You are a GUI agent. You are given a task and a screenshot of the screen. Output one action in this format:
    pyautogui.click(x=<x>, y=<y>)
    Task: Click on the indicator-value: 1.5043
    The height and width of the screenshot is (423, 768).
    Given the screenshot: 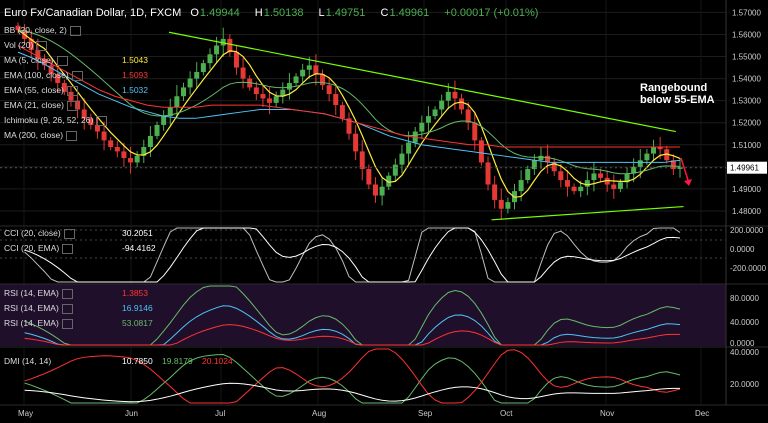 What is the action you would take?
    pyautogui.click(x=135, y=60)
    